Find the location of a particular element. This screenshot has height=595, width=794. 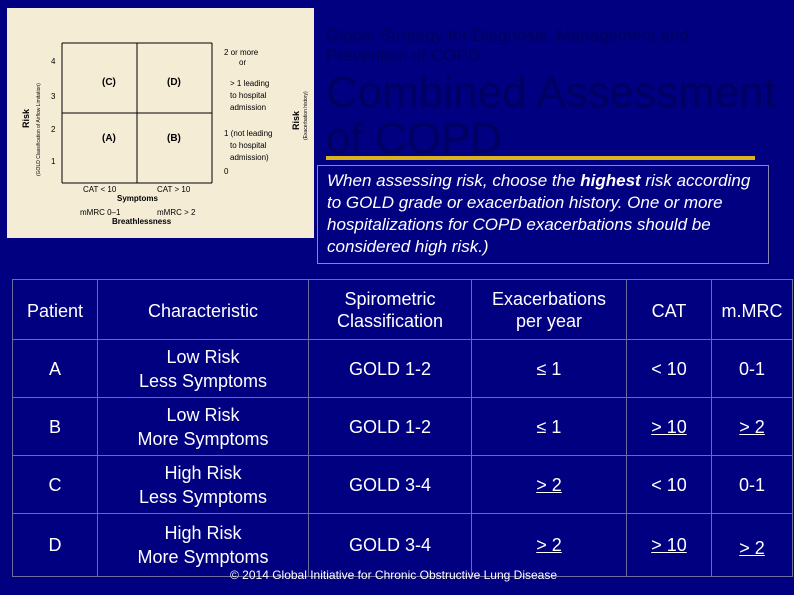

symptoms-label: Symptoms is located at coordinates (137, 198).